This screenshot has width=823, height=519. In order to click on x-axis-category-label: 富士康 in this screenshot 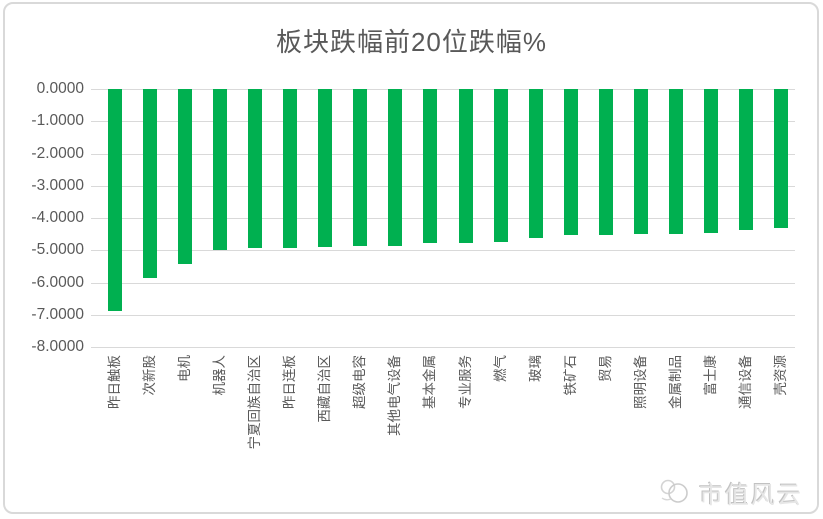, I will do `click(710, 375)`.